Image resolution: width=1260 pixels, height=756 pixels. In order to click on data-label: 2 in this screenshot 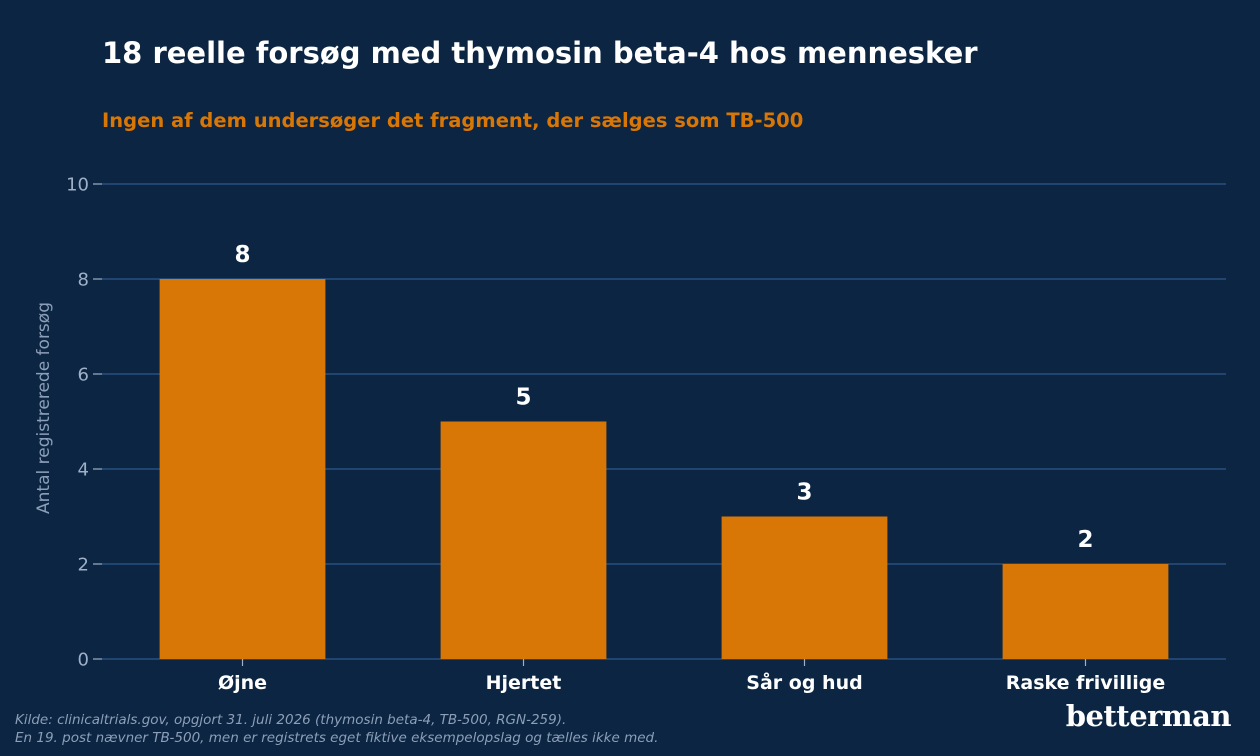, I will do `click(1085, 540)`.